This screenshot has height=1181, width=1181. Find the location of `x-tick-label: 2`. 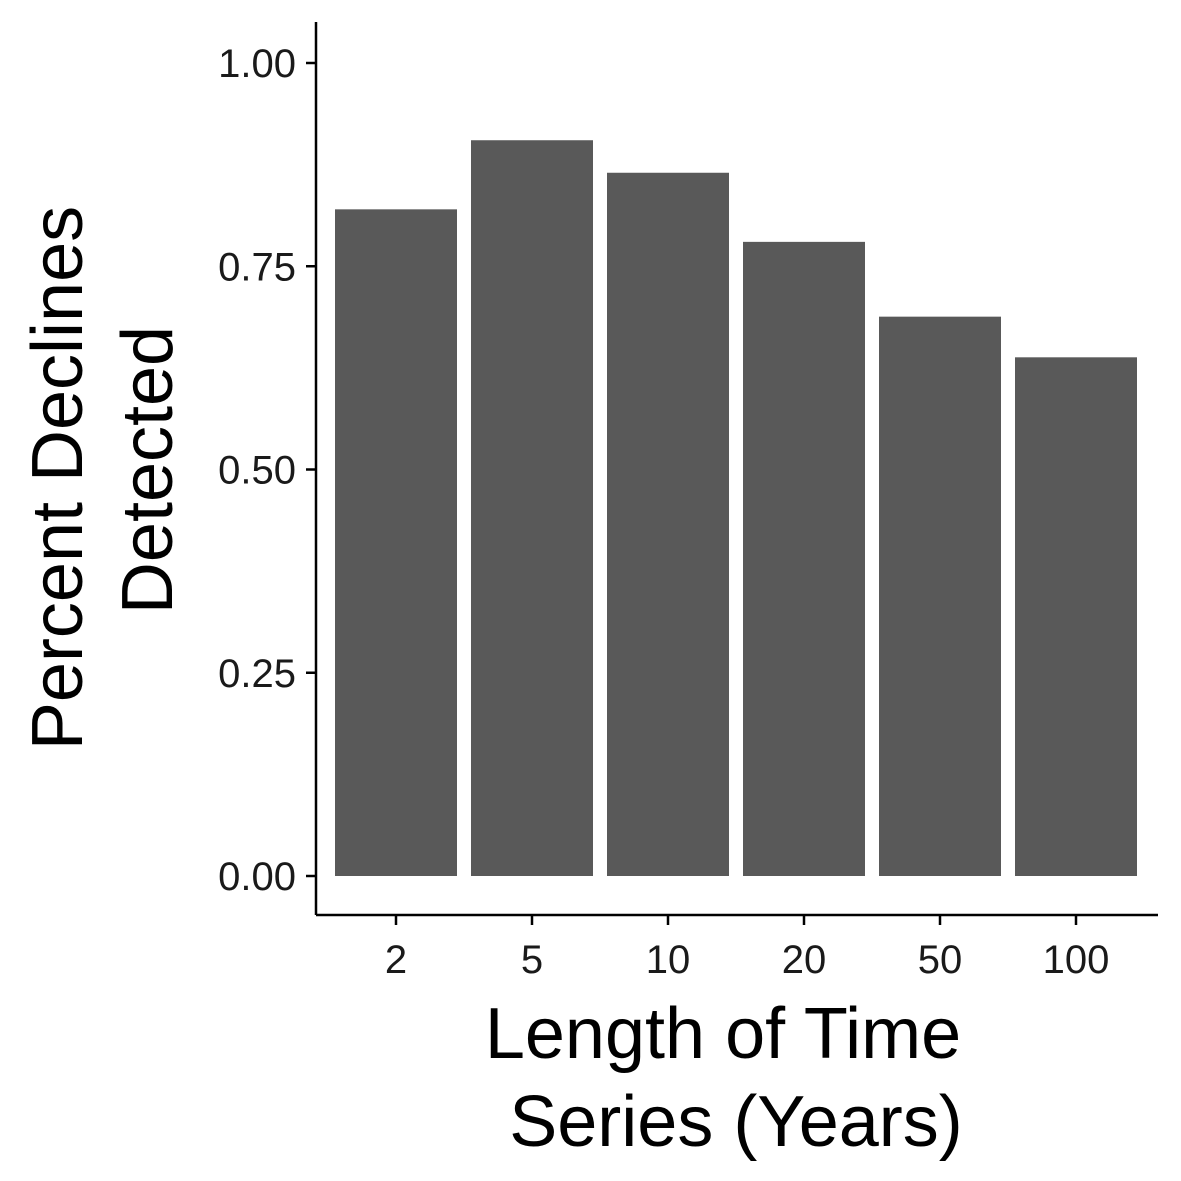

x-tick-label: 2 is located at coordinates (396, 960).